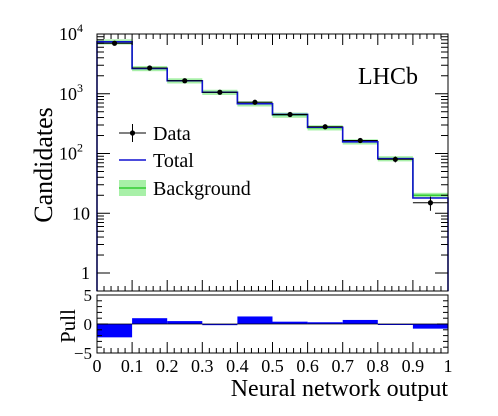 Image resolution: width=498 pixels, height=416 pixels. I want to click on x-tick-label: 0.5, so click(272, 366).